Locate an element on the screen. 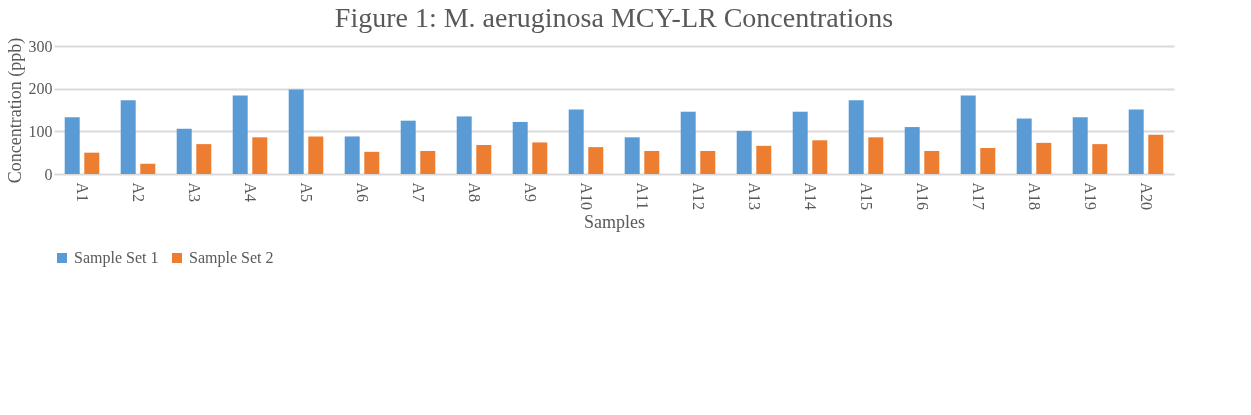 The width and height of the screenshot is (1251, 415). y-tick-label: 300 is located at coordinates (40, 46).